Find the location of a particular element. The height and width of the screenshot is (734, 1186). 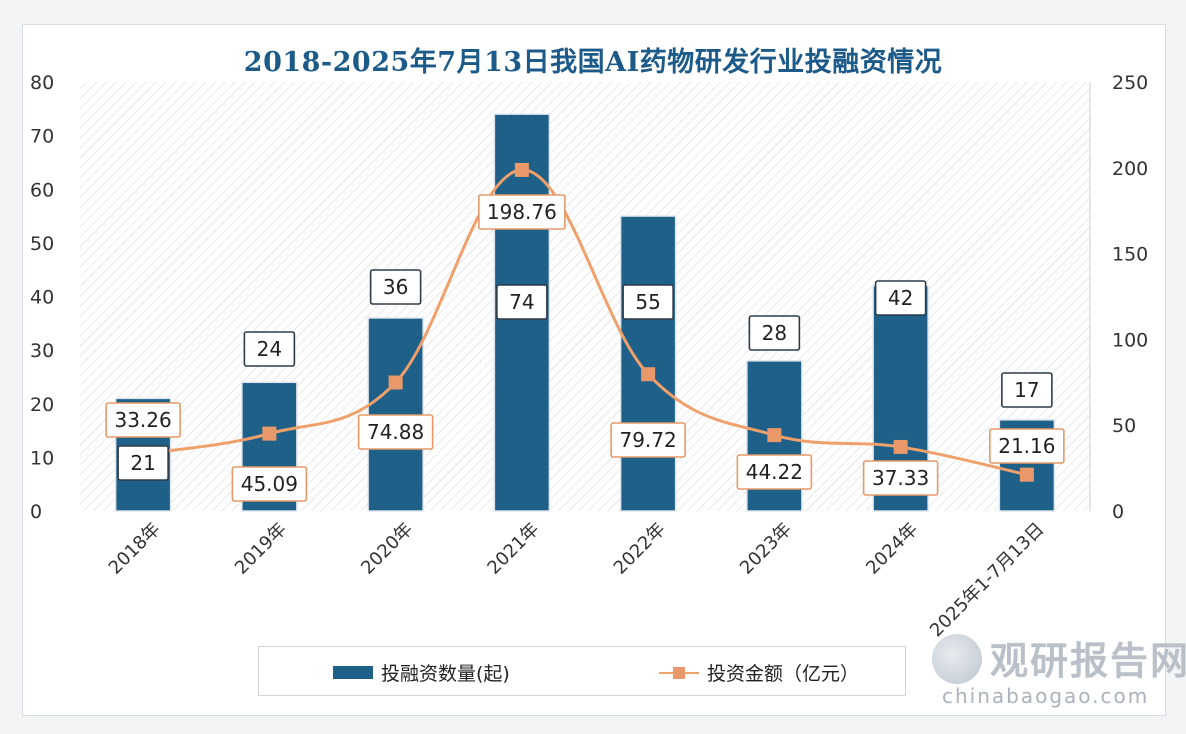

bar-data-label: 17 is located at coordinates (1027, 390).